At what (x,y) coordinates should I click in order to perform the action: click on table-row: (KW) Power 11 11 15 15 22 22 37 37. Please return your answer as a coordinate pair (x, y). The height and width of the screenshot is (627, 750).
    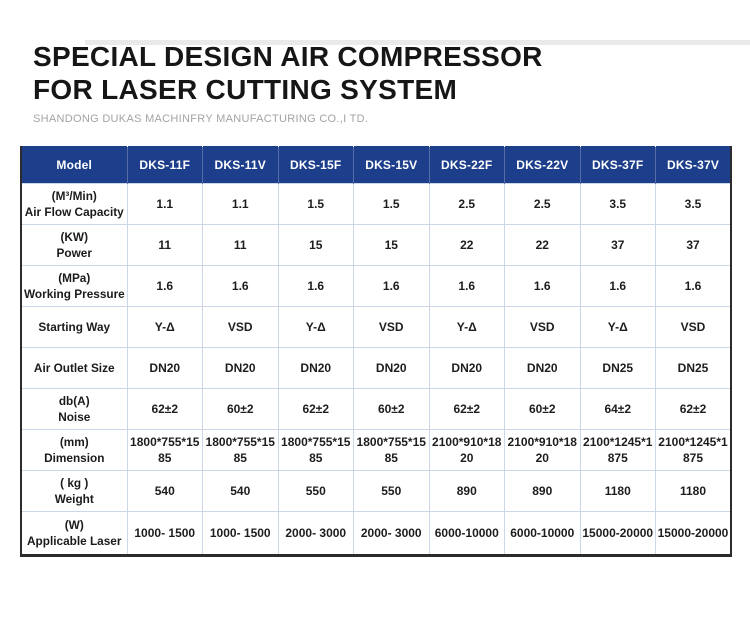
    Looking at the image, I should click on (376, 245).